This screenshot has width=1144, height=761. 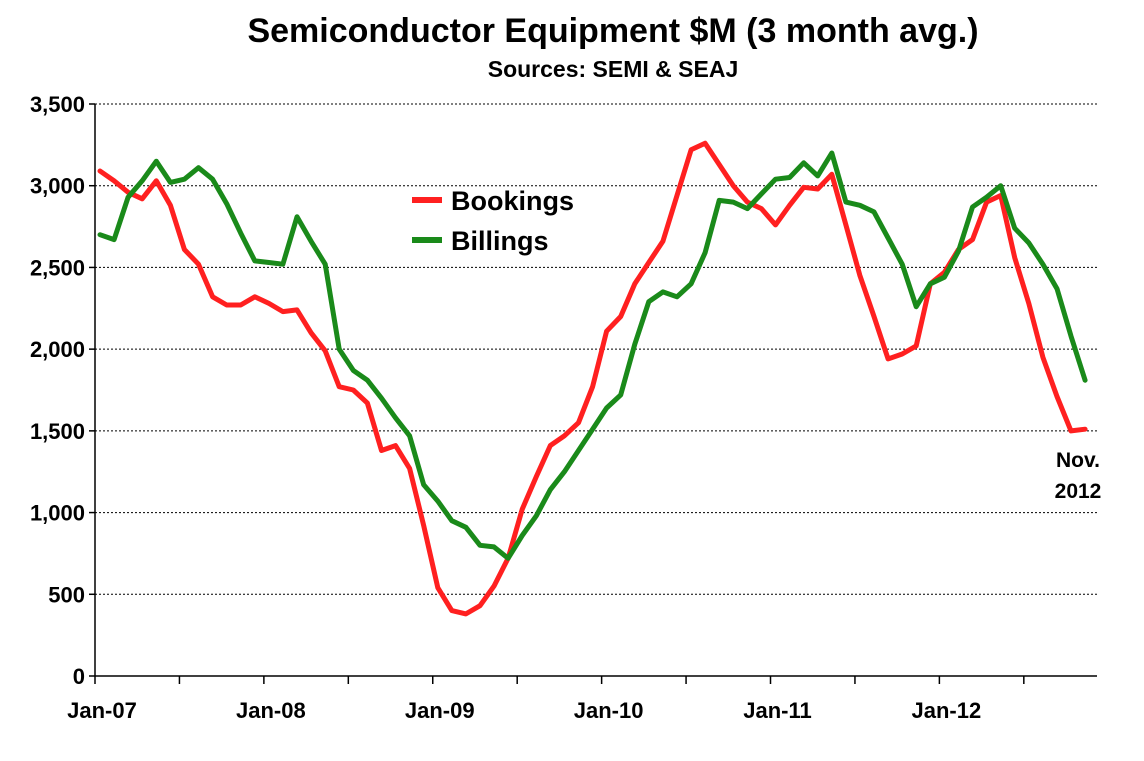 I want to click on legend-label-bookings: Bookings, so click(x=512, y=201).